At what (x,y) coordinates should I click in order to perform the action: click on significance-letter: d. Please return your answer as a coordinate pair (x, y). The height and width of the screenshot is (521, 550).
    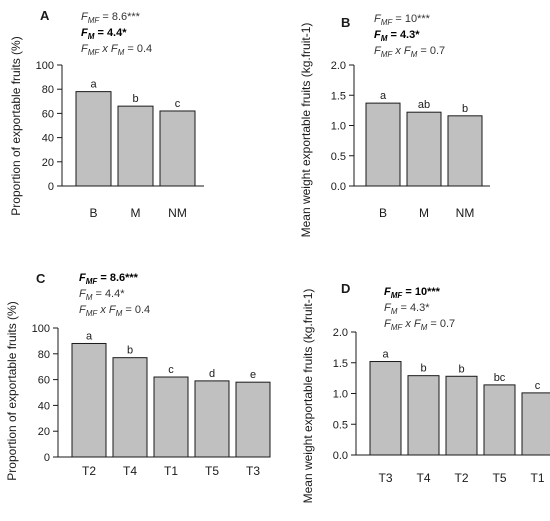
    Looking at the image, I should click on (212, 374).